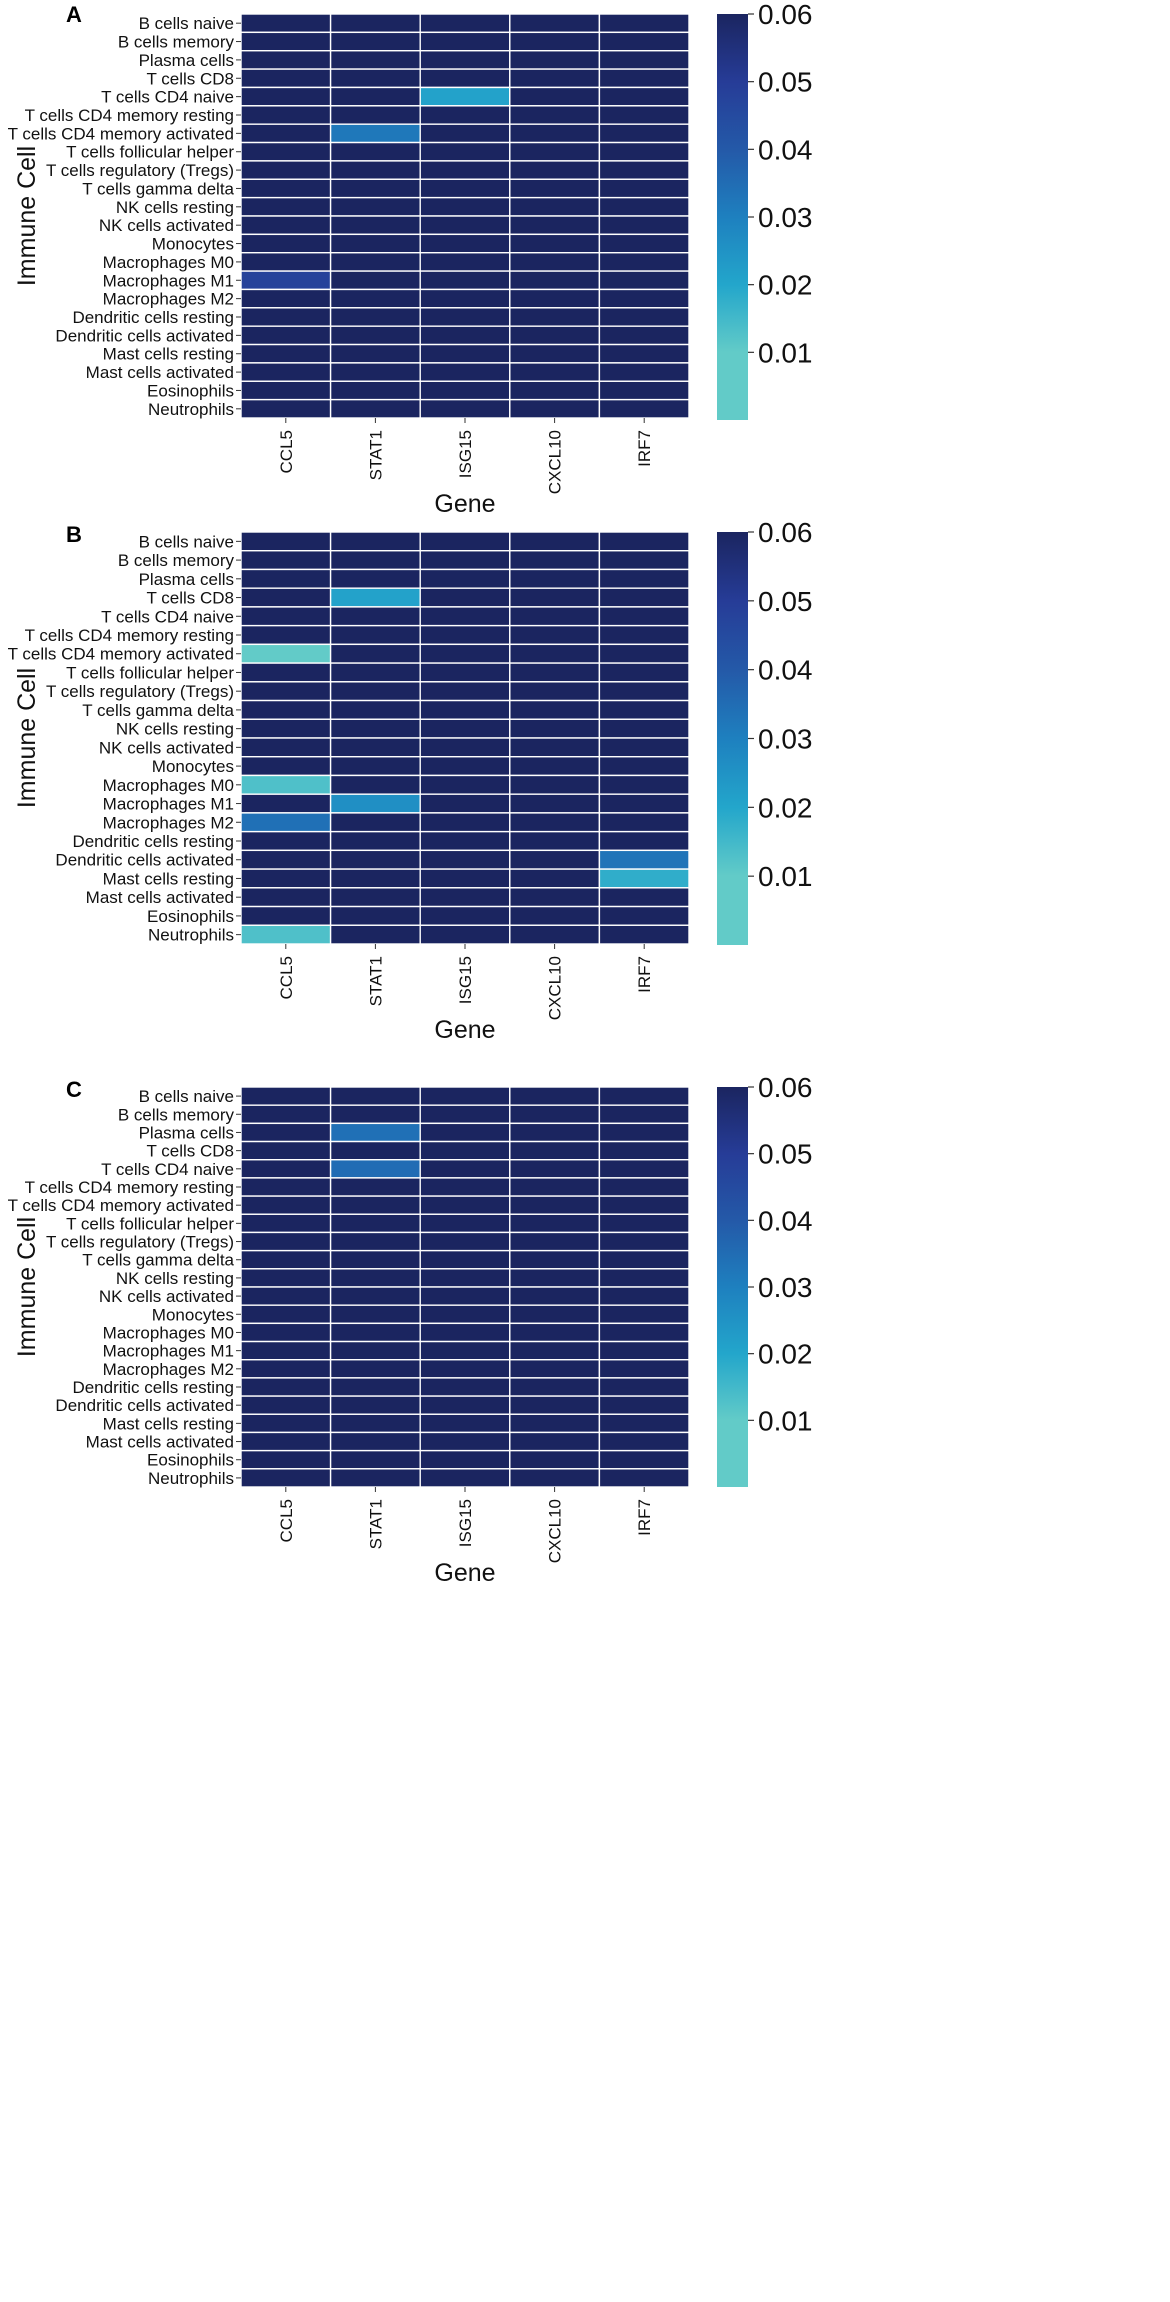  Describe the element at coordinates (186, 23) in the screenshot. I see `row-label: B cells naive` at that location.